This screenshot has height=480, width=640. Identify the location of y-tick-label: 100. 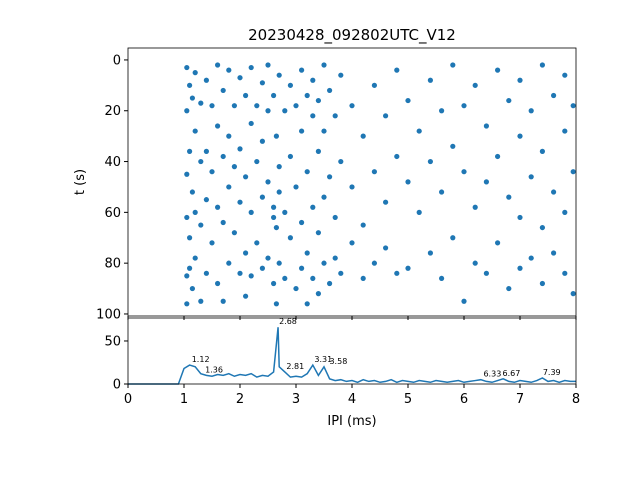
(108, 314).